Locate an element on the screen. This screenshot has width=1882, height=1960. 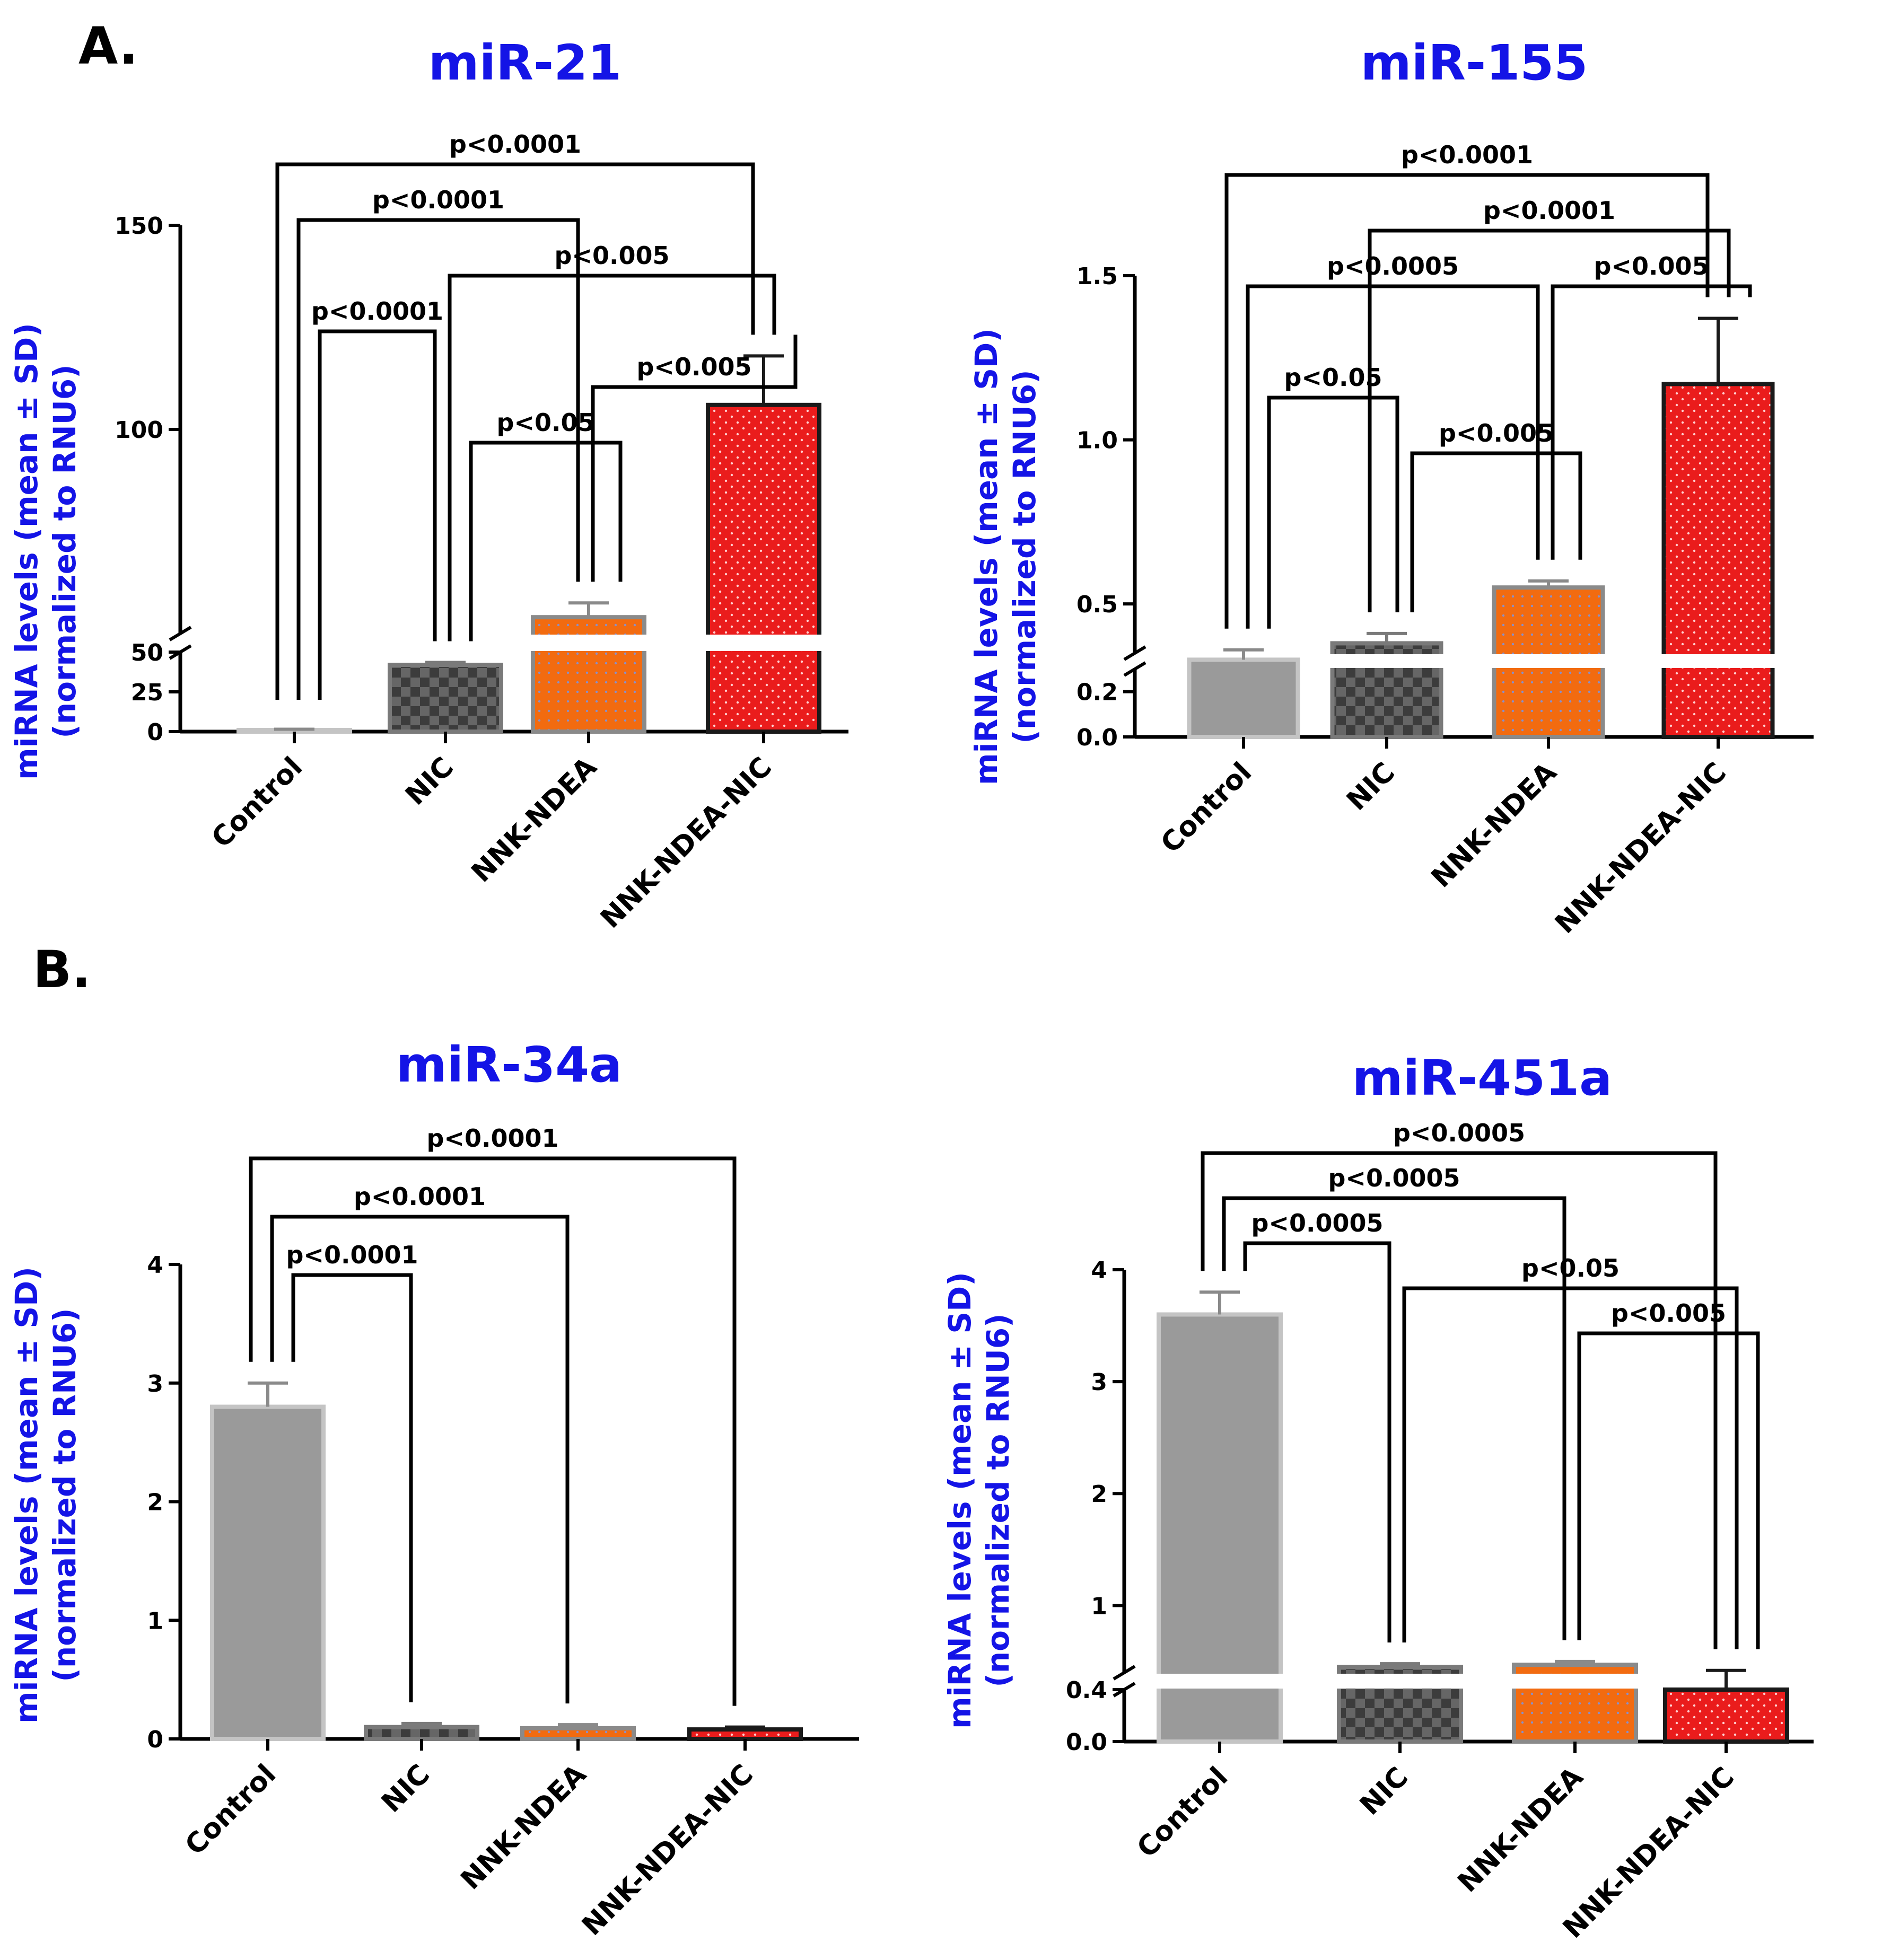
chart-title: miR-34a is located at coordinates (509, 1064).